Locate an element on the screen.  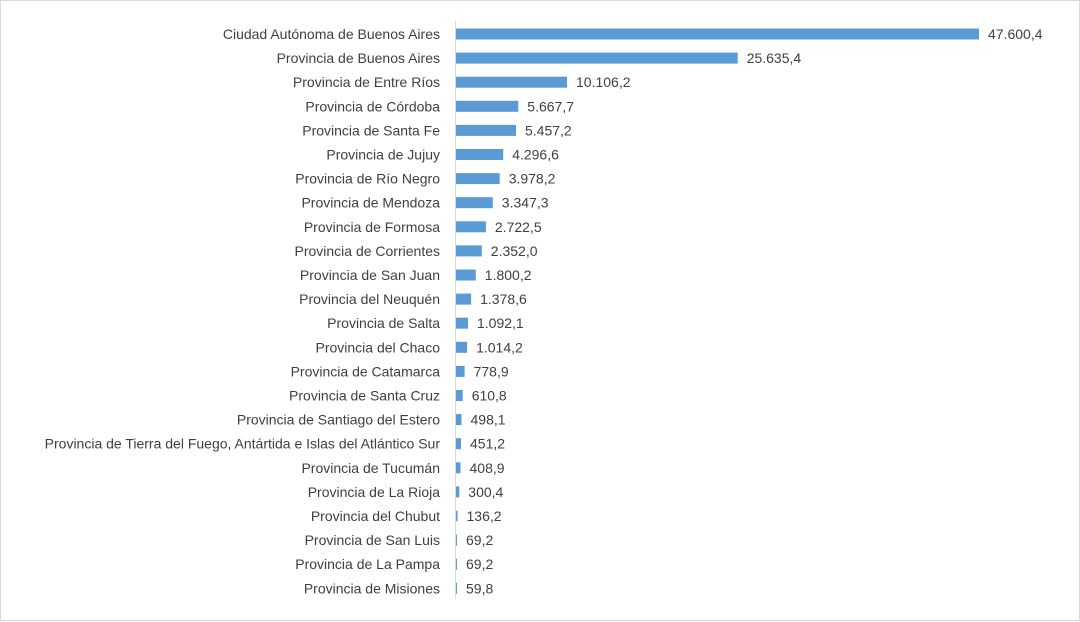
value-label: 1.014,2 is located at coordinates (499, 347).